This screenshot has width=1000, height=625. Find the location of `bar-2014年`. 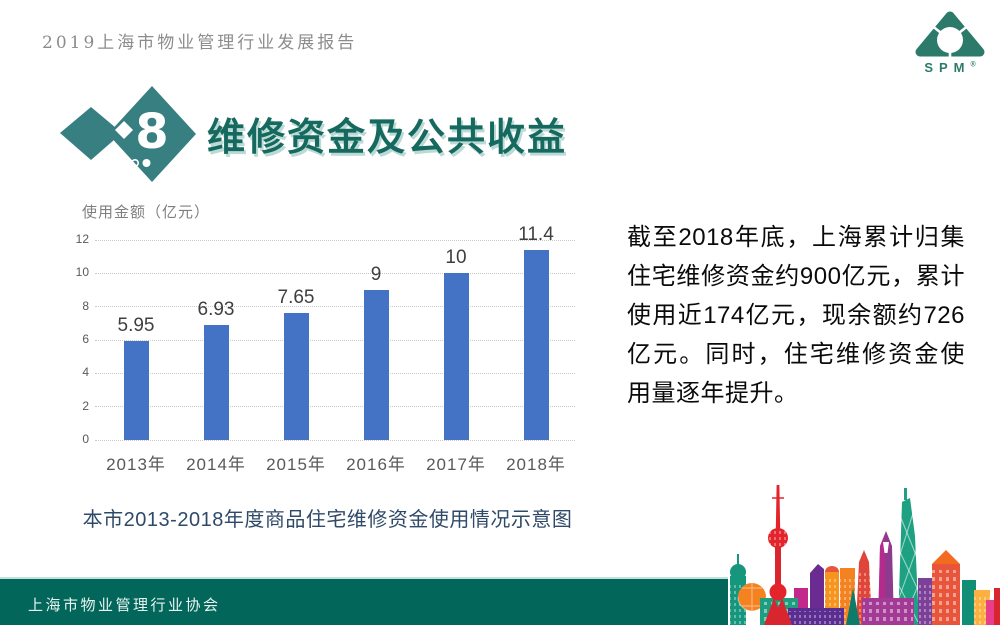

bar-2014年 is located at coordinates (216, 382).